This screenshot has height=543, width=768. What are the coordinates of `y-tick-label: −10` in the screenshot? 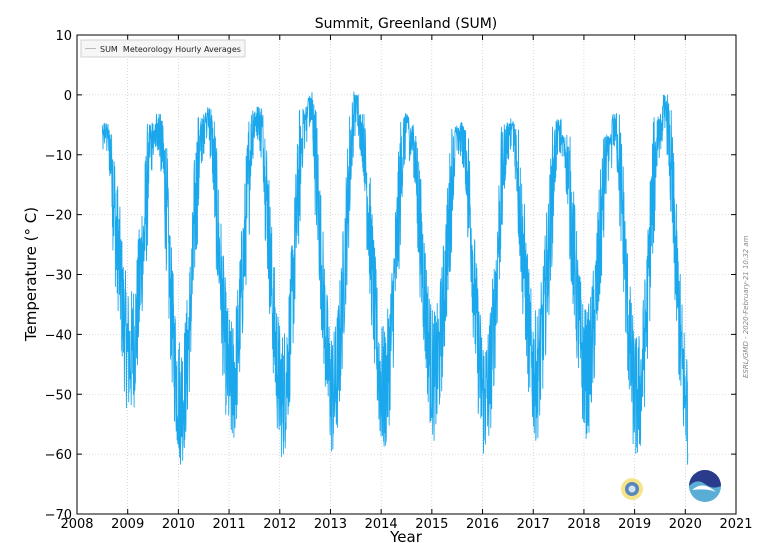 It's located at (58, 156).